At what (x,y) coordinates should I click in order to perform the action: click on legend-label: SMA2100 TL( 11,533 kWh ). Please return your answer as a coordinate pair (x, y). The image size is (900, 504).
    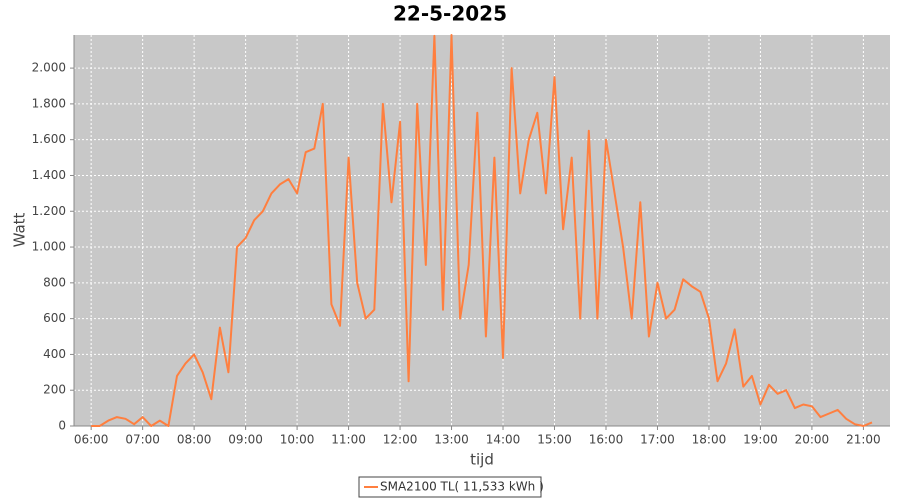
    Looking at the image, I should click on (462, 487).